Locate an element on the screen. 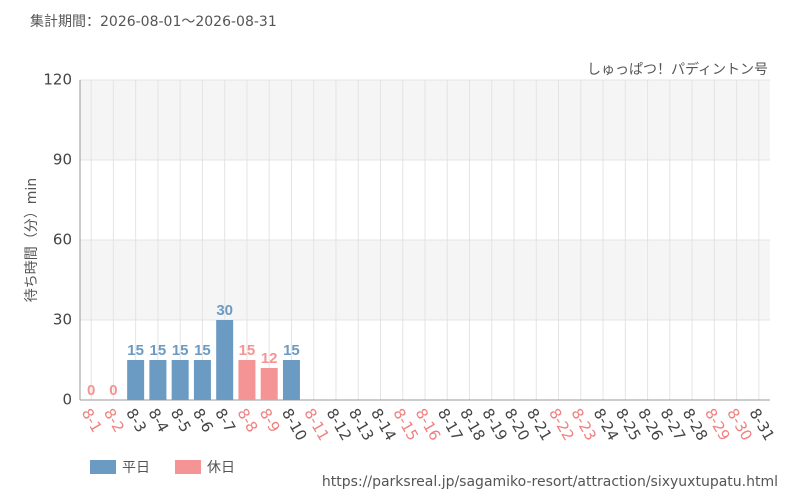  x-tick-label: 8-9 is located at coordinates (270, 420).